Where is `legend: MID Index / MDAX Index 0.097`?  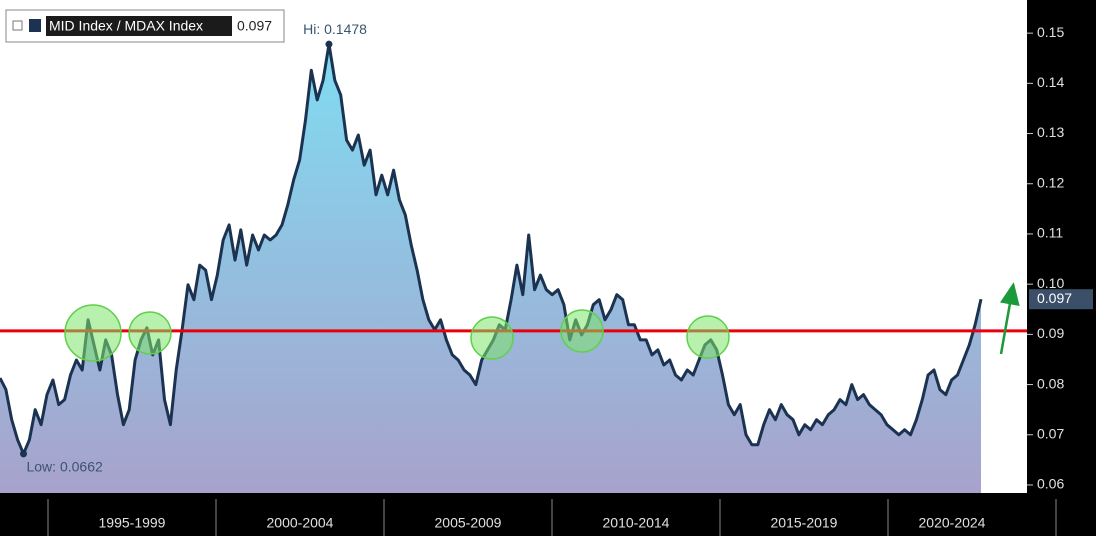 legend: MID Index / MDAX Index 0.097 is located at coordinates (145, 26).